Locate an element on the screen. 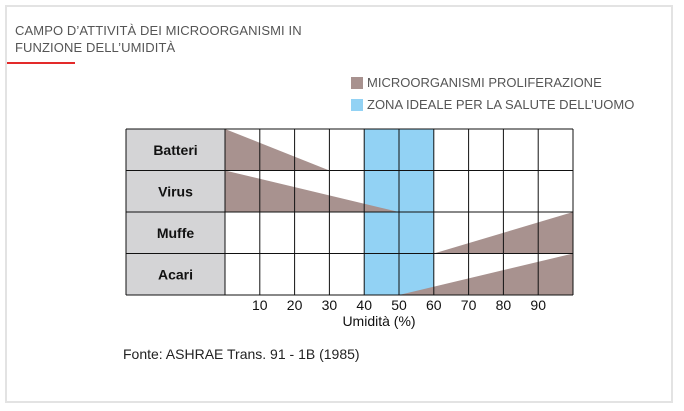  proliferation-wedge-virus is located at coordinates (312, 191).